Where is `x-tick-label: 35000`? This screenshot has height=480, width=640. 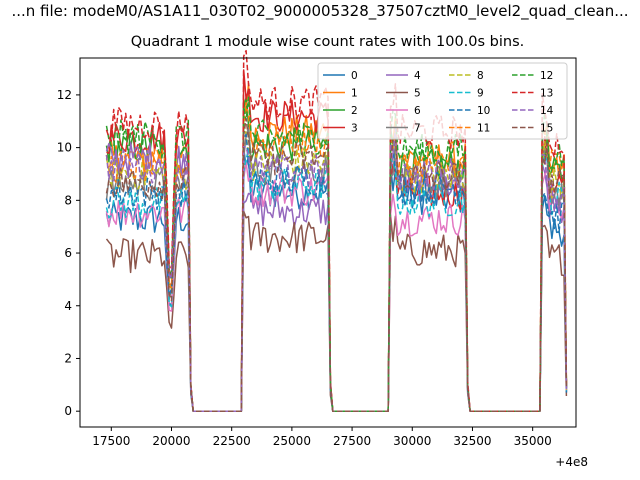
x-tick-label: 35000 is located at coordinates (533, 441).